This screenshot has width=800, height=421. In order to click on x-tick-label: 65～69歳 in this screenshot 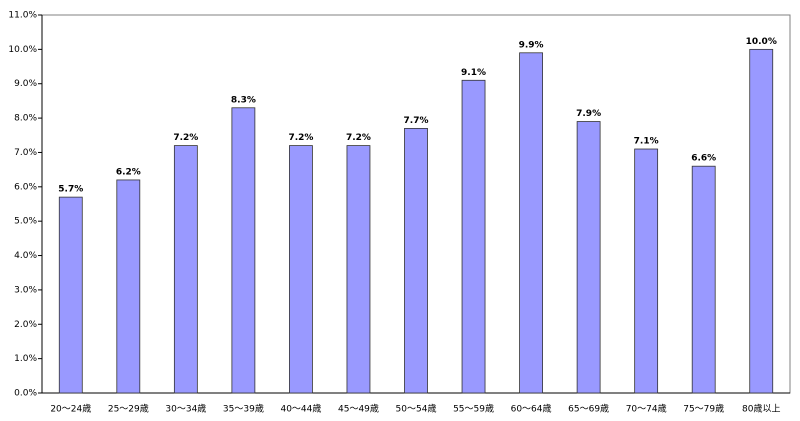, I will do `click(588, 409)`.